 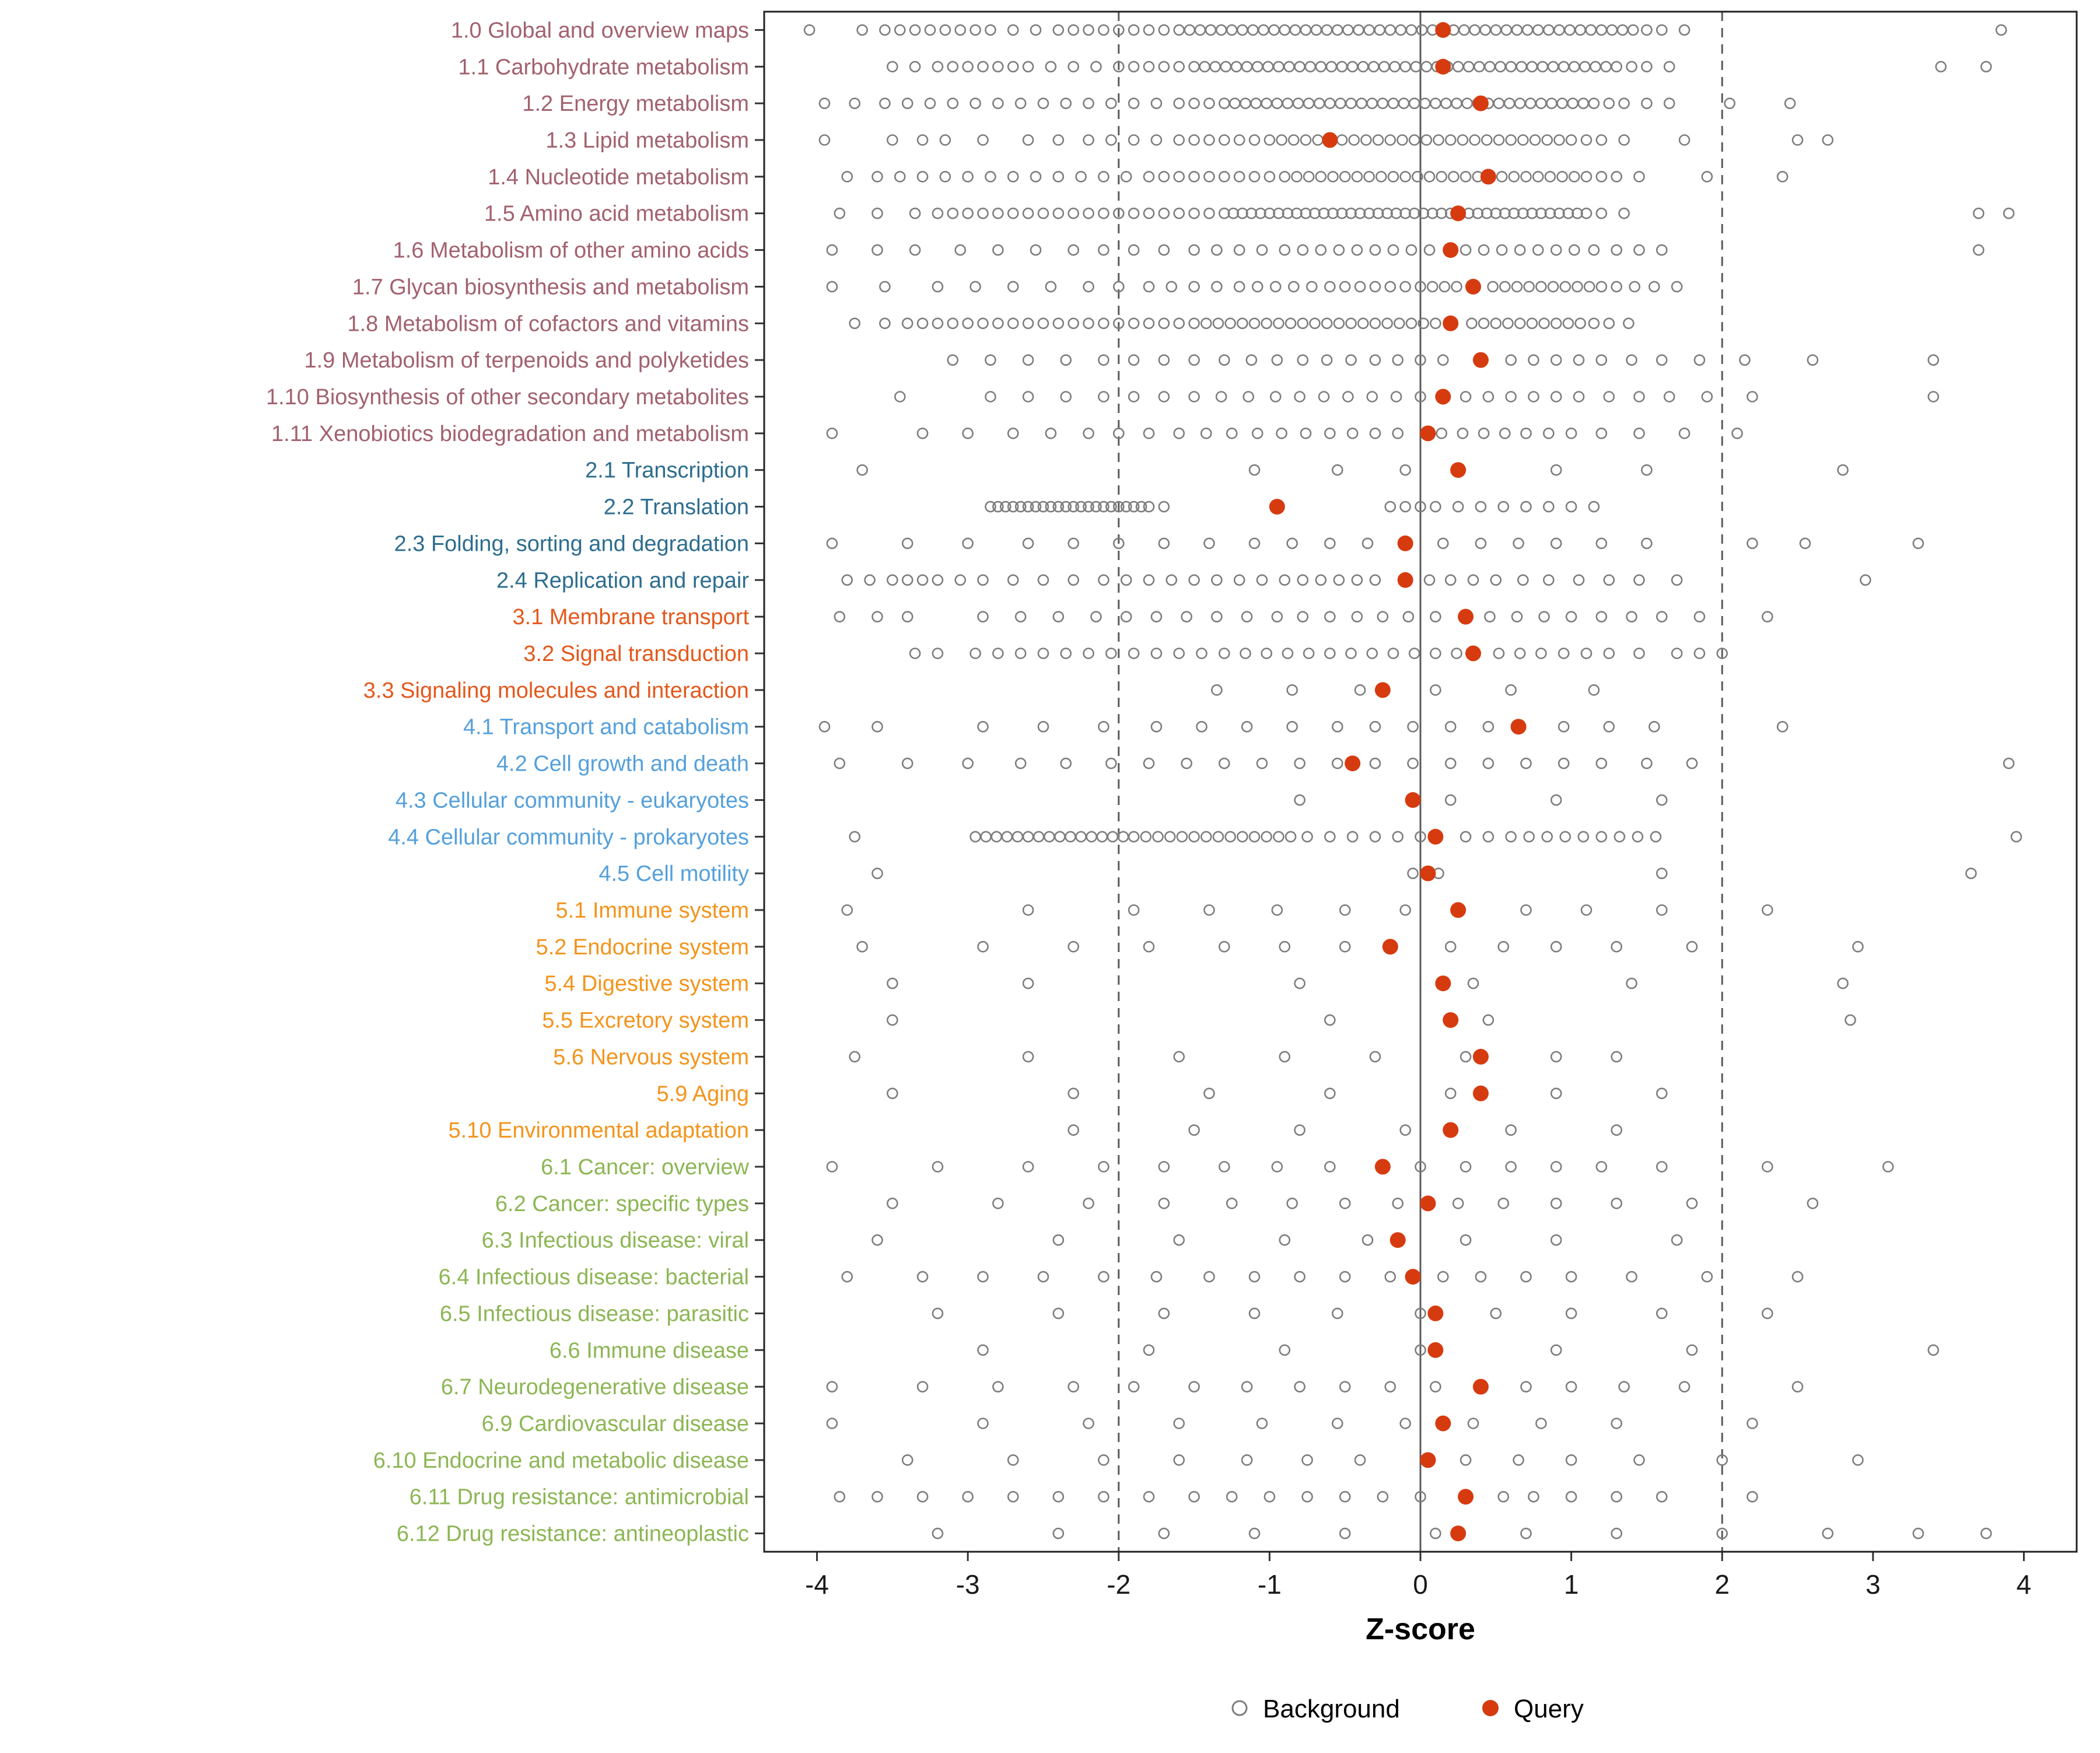 I want to click on legend: Background Query, so click(x=1407, y=1709).